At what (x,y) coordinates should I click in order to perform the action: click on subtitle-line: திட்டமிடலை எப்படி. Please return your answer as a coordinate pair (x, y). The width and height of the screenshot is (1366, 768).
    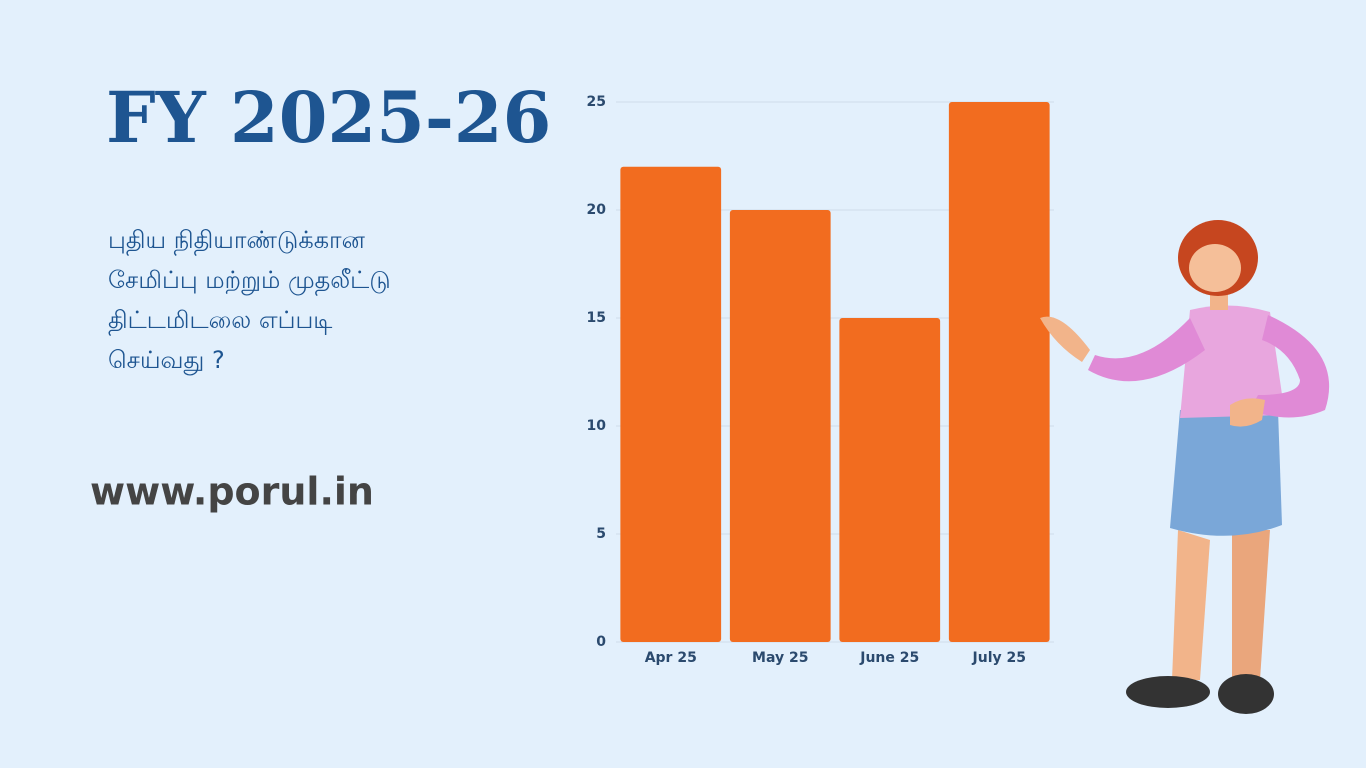
    Looking at the image, I should click on (220, 321).